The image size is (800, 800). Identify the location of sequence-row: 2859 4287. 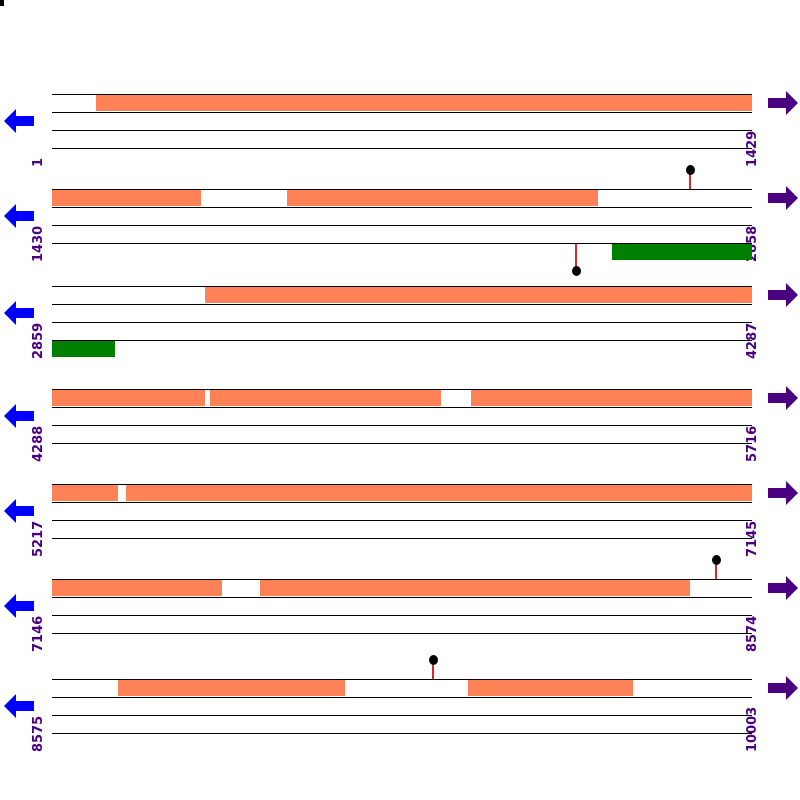
(400, 317).